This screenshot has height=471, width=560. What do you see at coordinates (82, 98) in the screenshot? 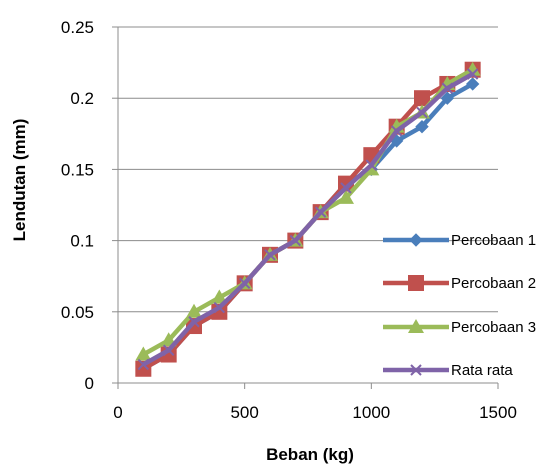
I see `y-tick-label: 0.2` at bounding box center [82, 98].